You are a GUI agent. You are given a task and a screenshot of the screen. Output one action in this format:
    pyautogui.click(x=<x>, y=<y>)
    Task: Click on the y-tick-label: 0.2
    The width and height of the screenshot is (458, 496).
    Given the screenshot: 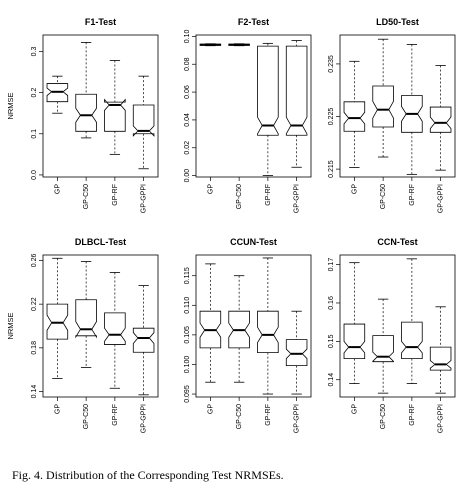 What is the action you would take?
    pyautogui.click(x=34, y=93)
    